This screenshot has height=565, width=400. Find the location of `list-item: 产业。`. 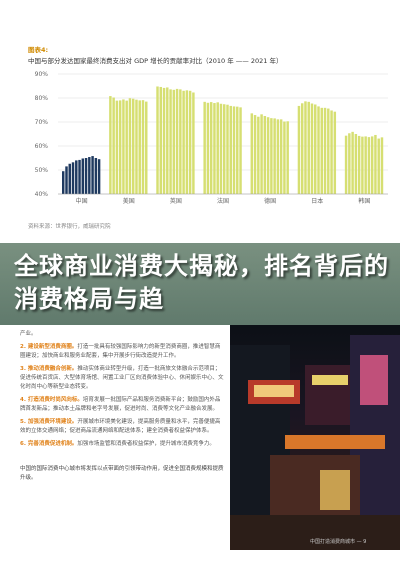

list-item: 产业。 is located at coordinates (122, 334).